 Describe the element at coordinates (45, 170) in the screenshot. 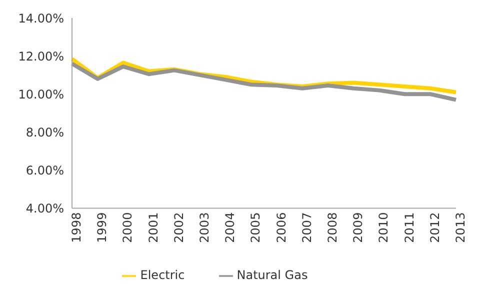

I see `y-tick-label: 6.00%` at that location.